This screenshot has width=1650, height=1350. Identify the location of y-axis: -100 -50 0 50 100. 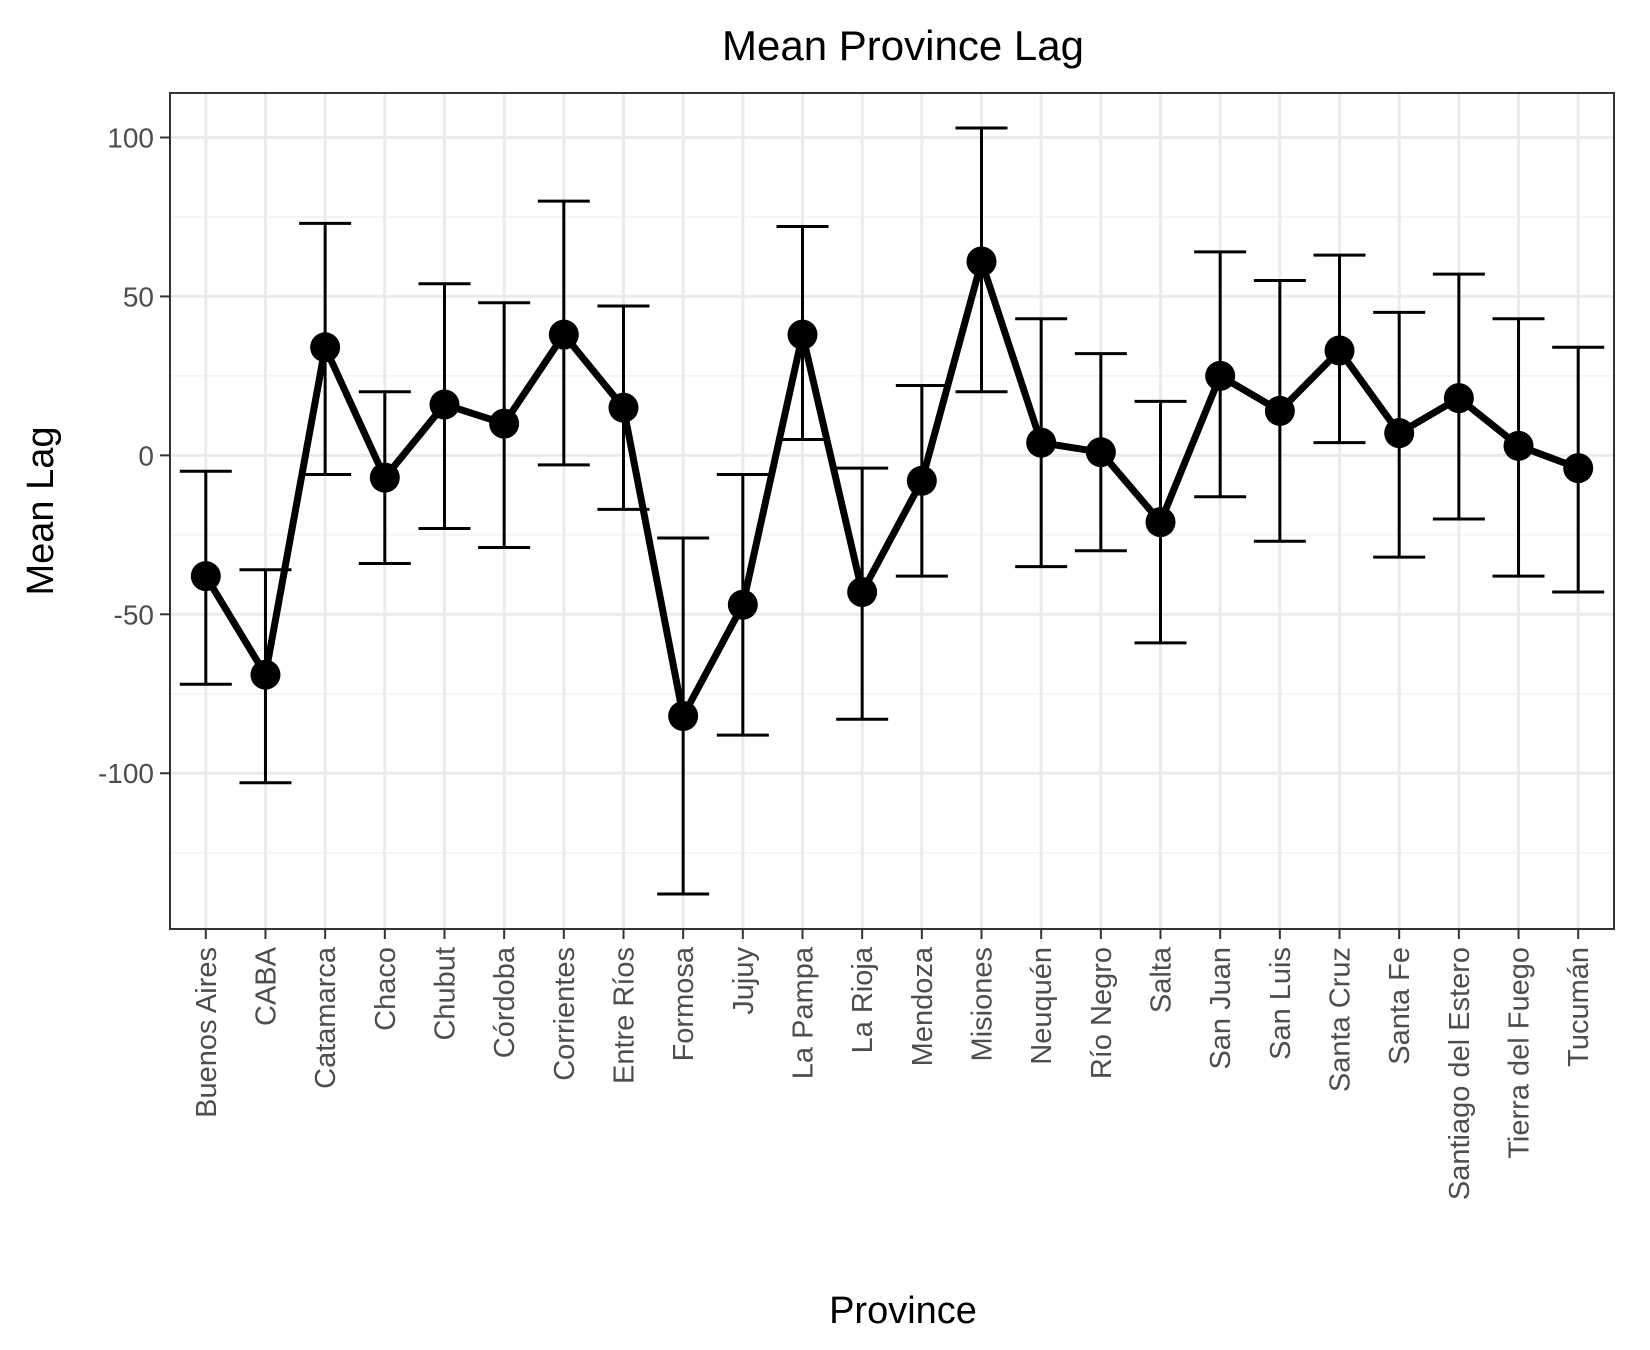
(134, 456).